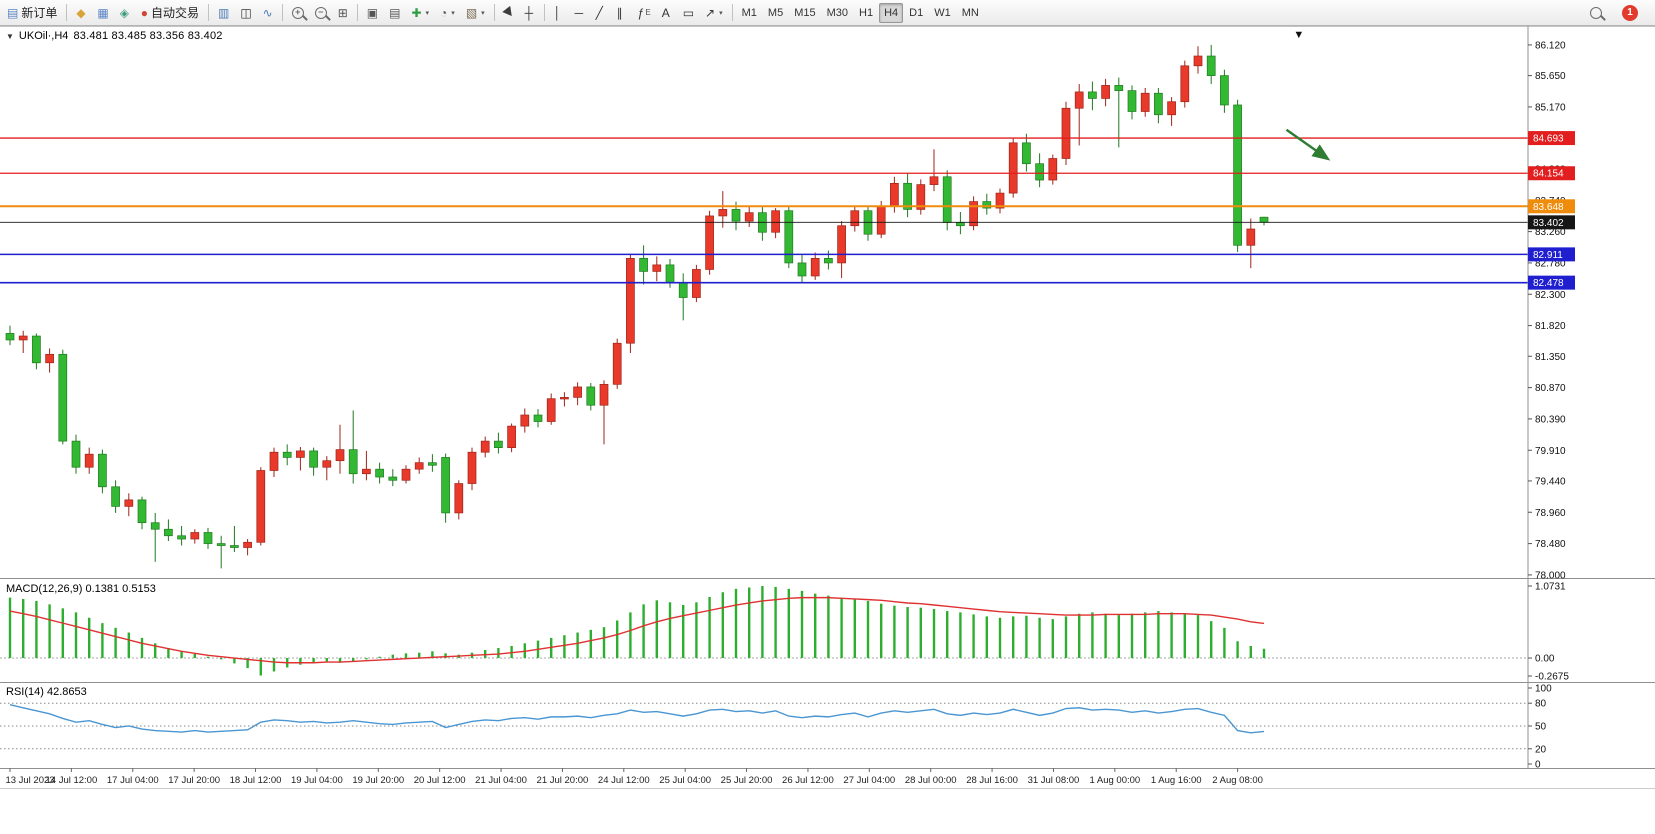  I want to click on zoom-in-icon: +, so click(297, 12).